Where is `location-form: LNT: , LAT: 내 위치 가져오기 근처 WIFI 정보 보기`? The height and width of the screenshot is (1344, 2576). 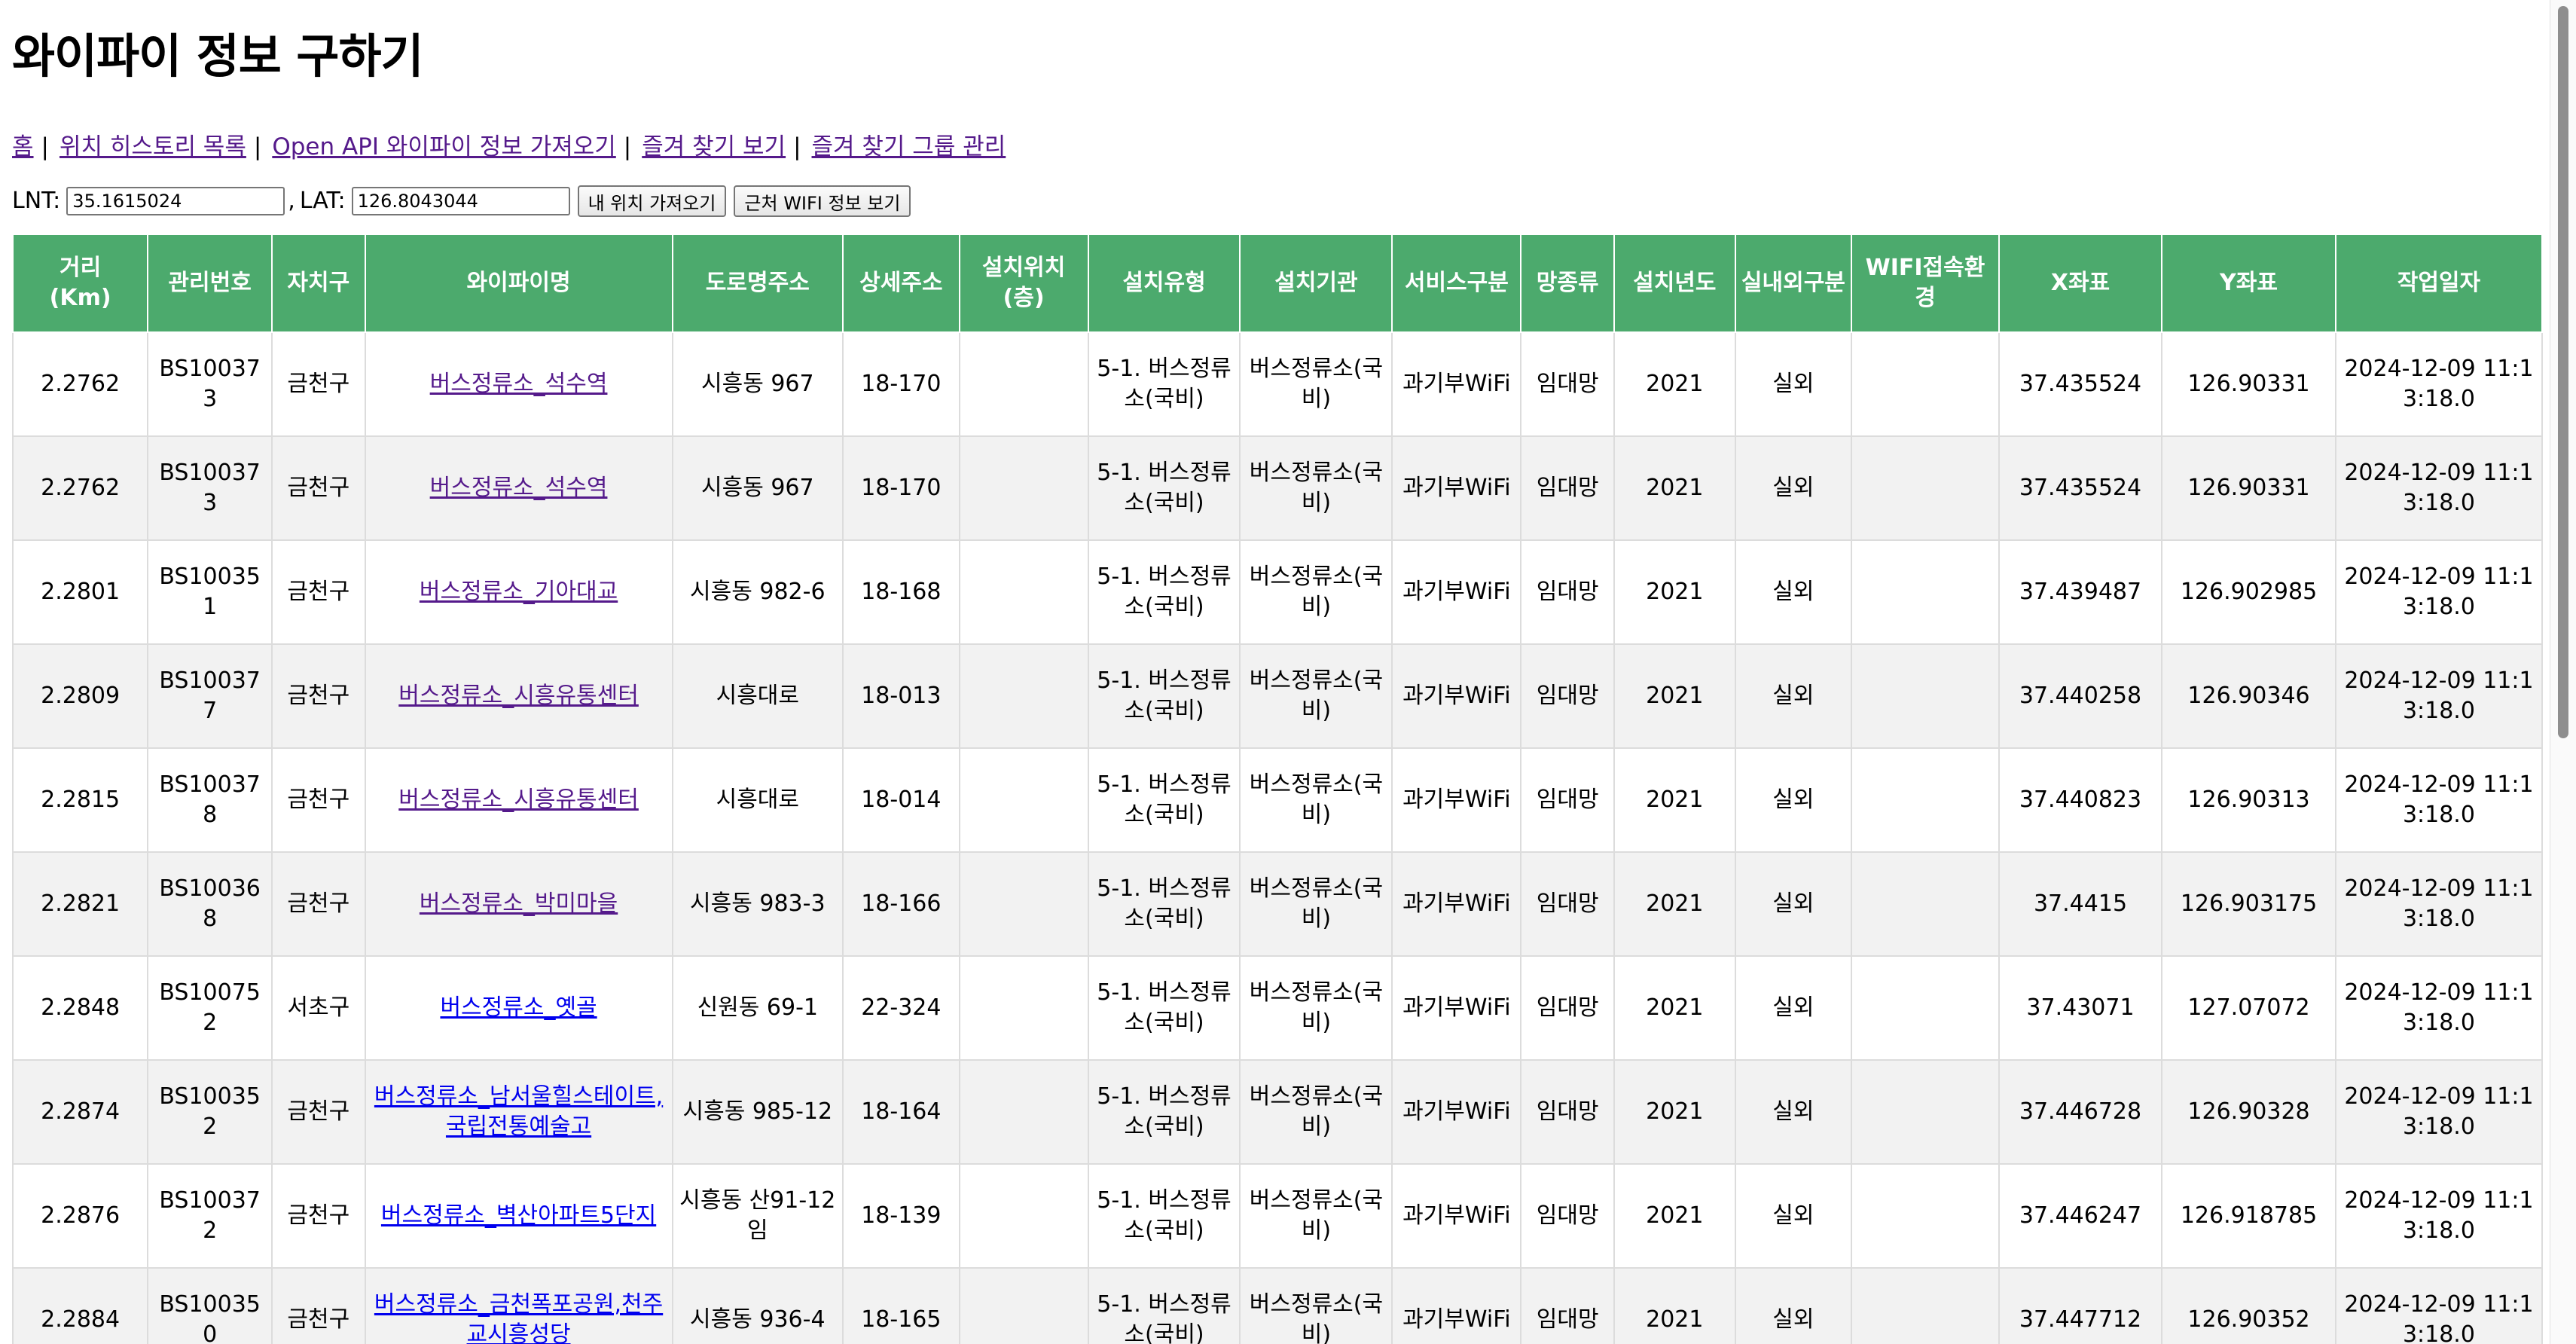 location-form: LNT: , LAT: 내 위치 가져오기 근처 WIFI 정보 보기 is located at coordinates (1278, 201).